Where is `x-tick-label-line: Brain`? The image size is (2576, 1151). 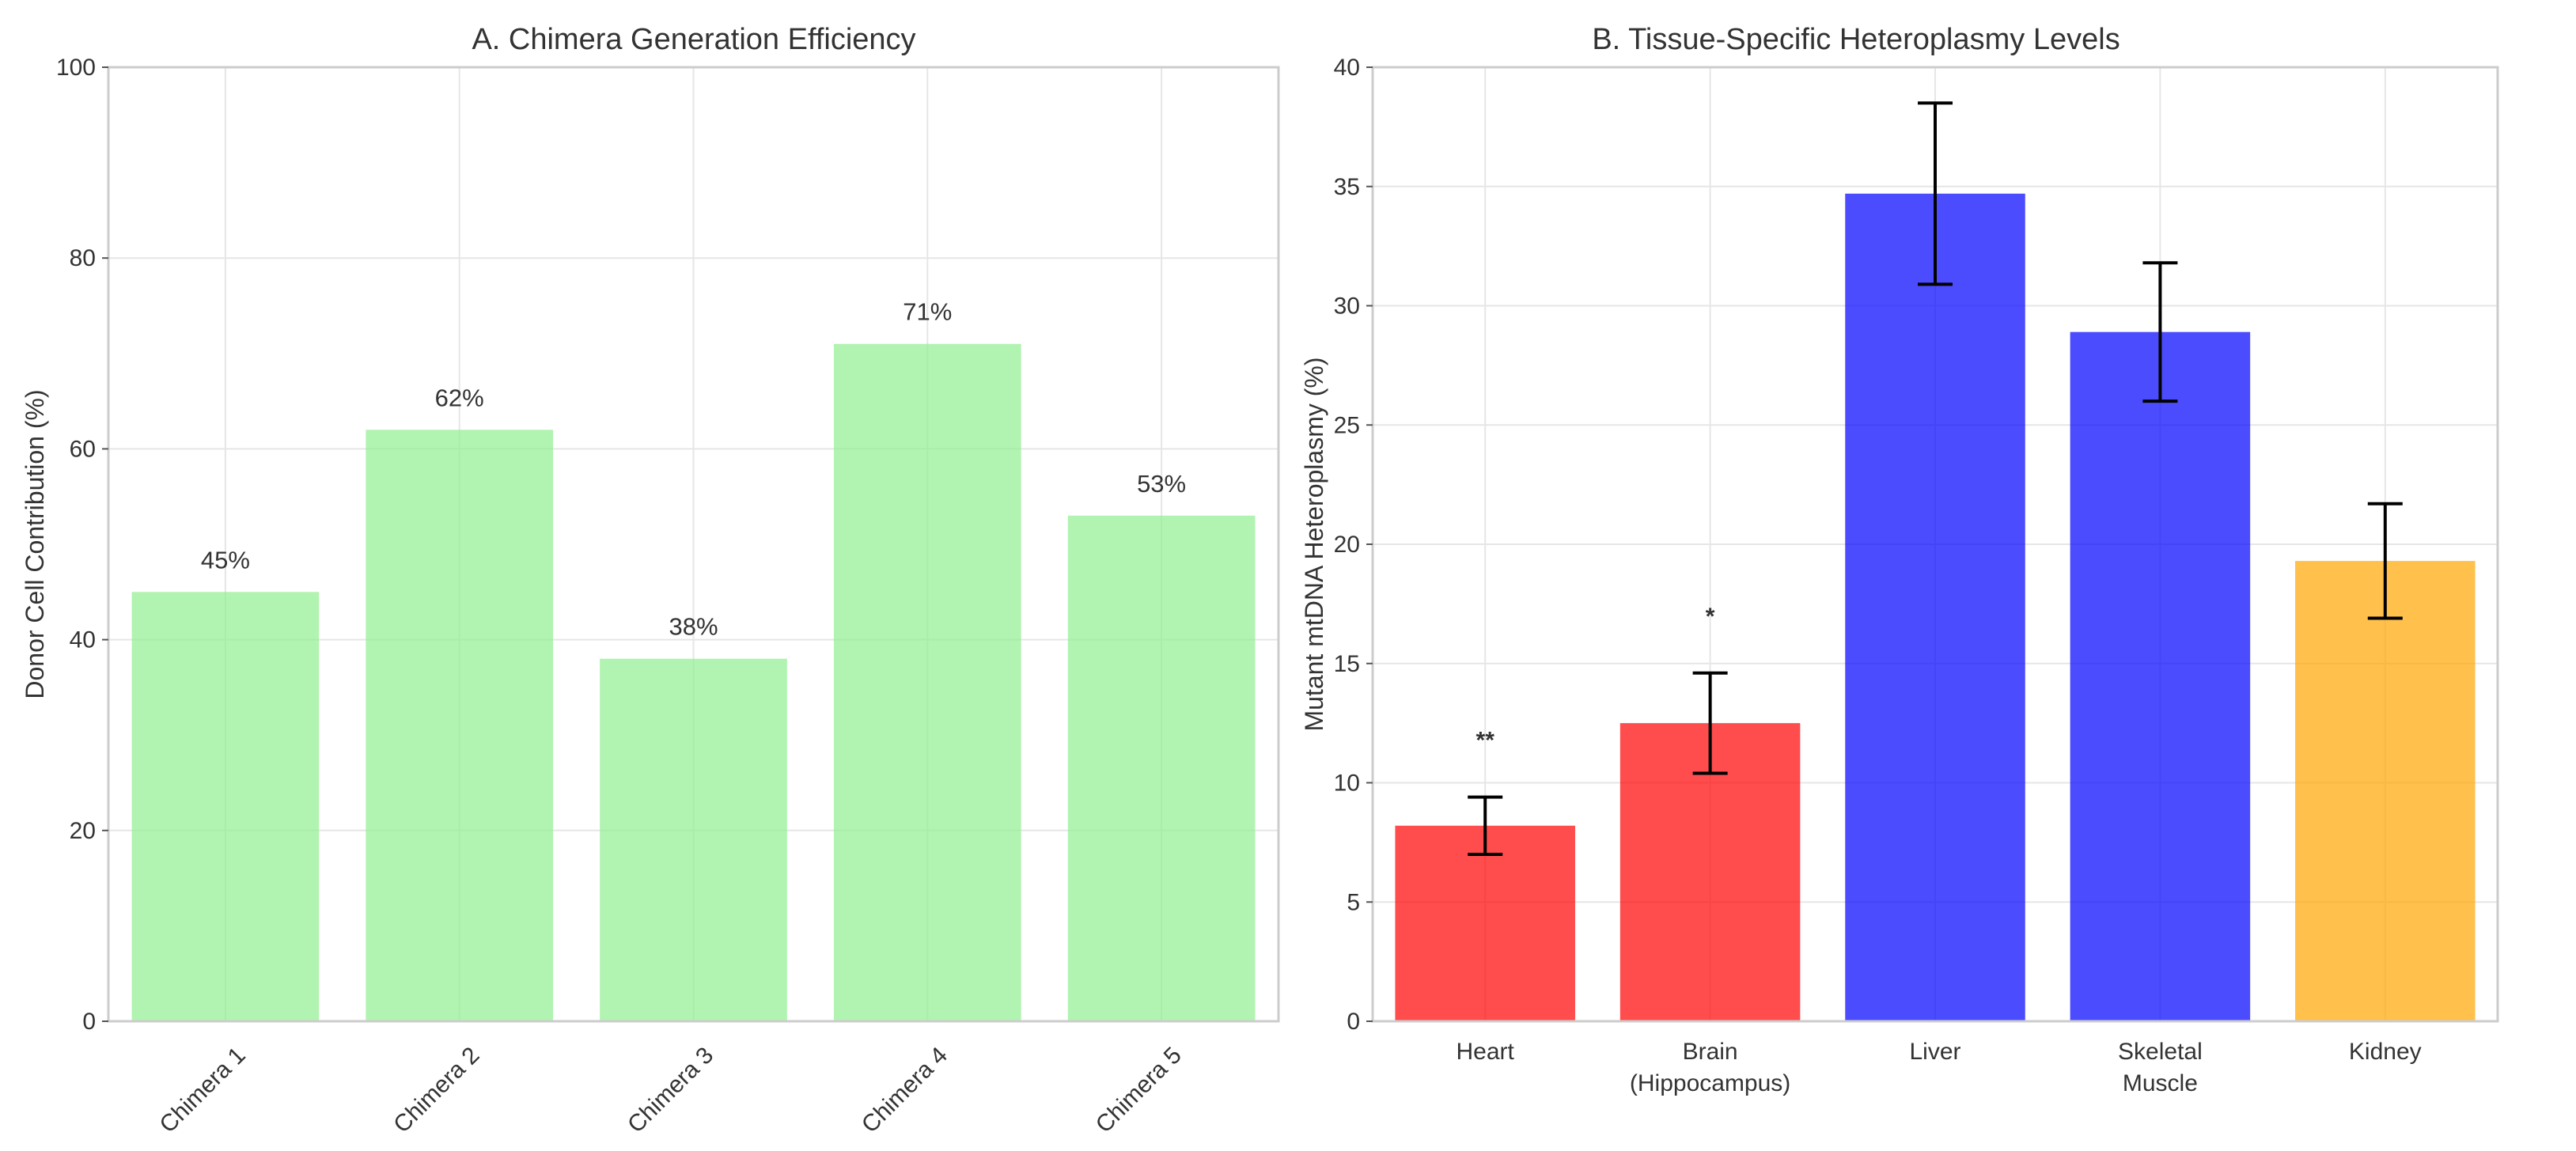 x-tick-label-line: Brain is located at coordinates (1711, 1052).